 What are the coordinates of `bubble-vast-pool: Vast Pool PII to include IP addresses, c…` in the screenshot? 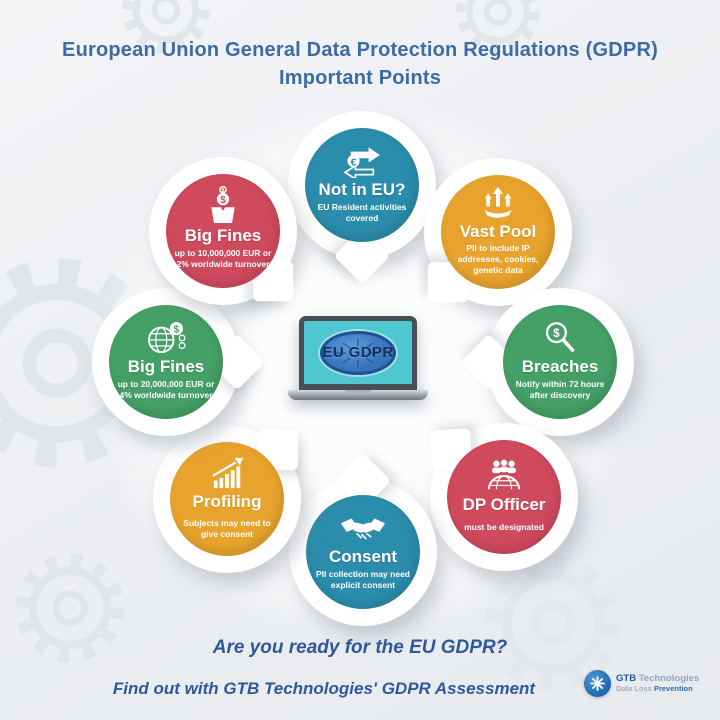 It's located at (498, 232).